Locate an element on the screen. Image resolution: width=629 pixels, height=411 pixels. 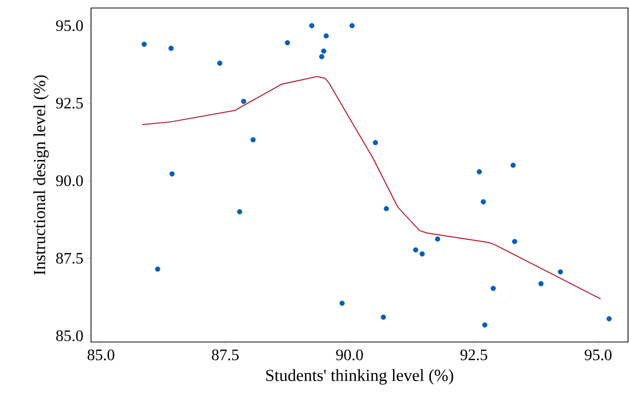
x-tick-label: 92.5 is located at coordinates (474, 355).